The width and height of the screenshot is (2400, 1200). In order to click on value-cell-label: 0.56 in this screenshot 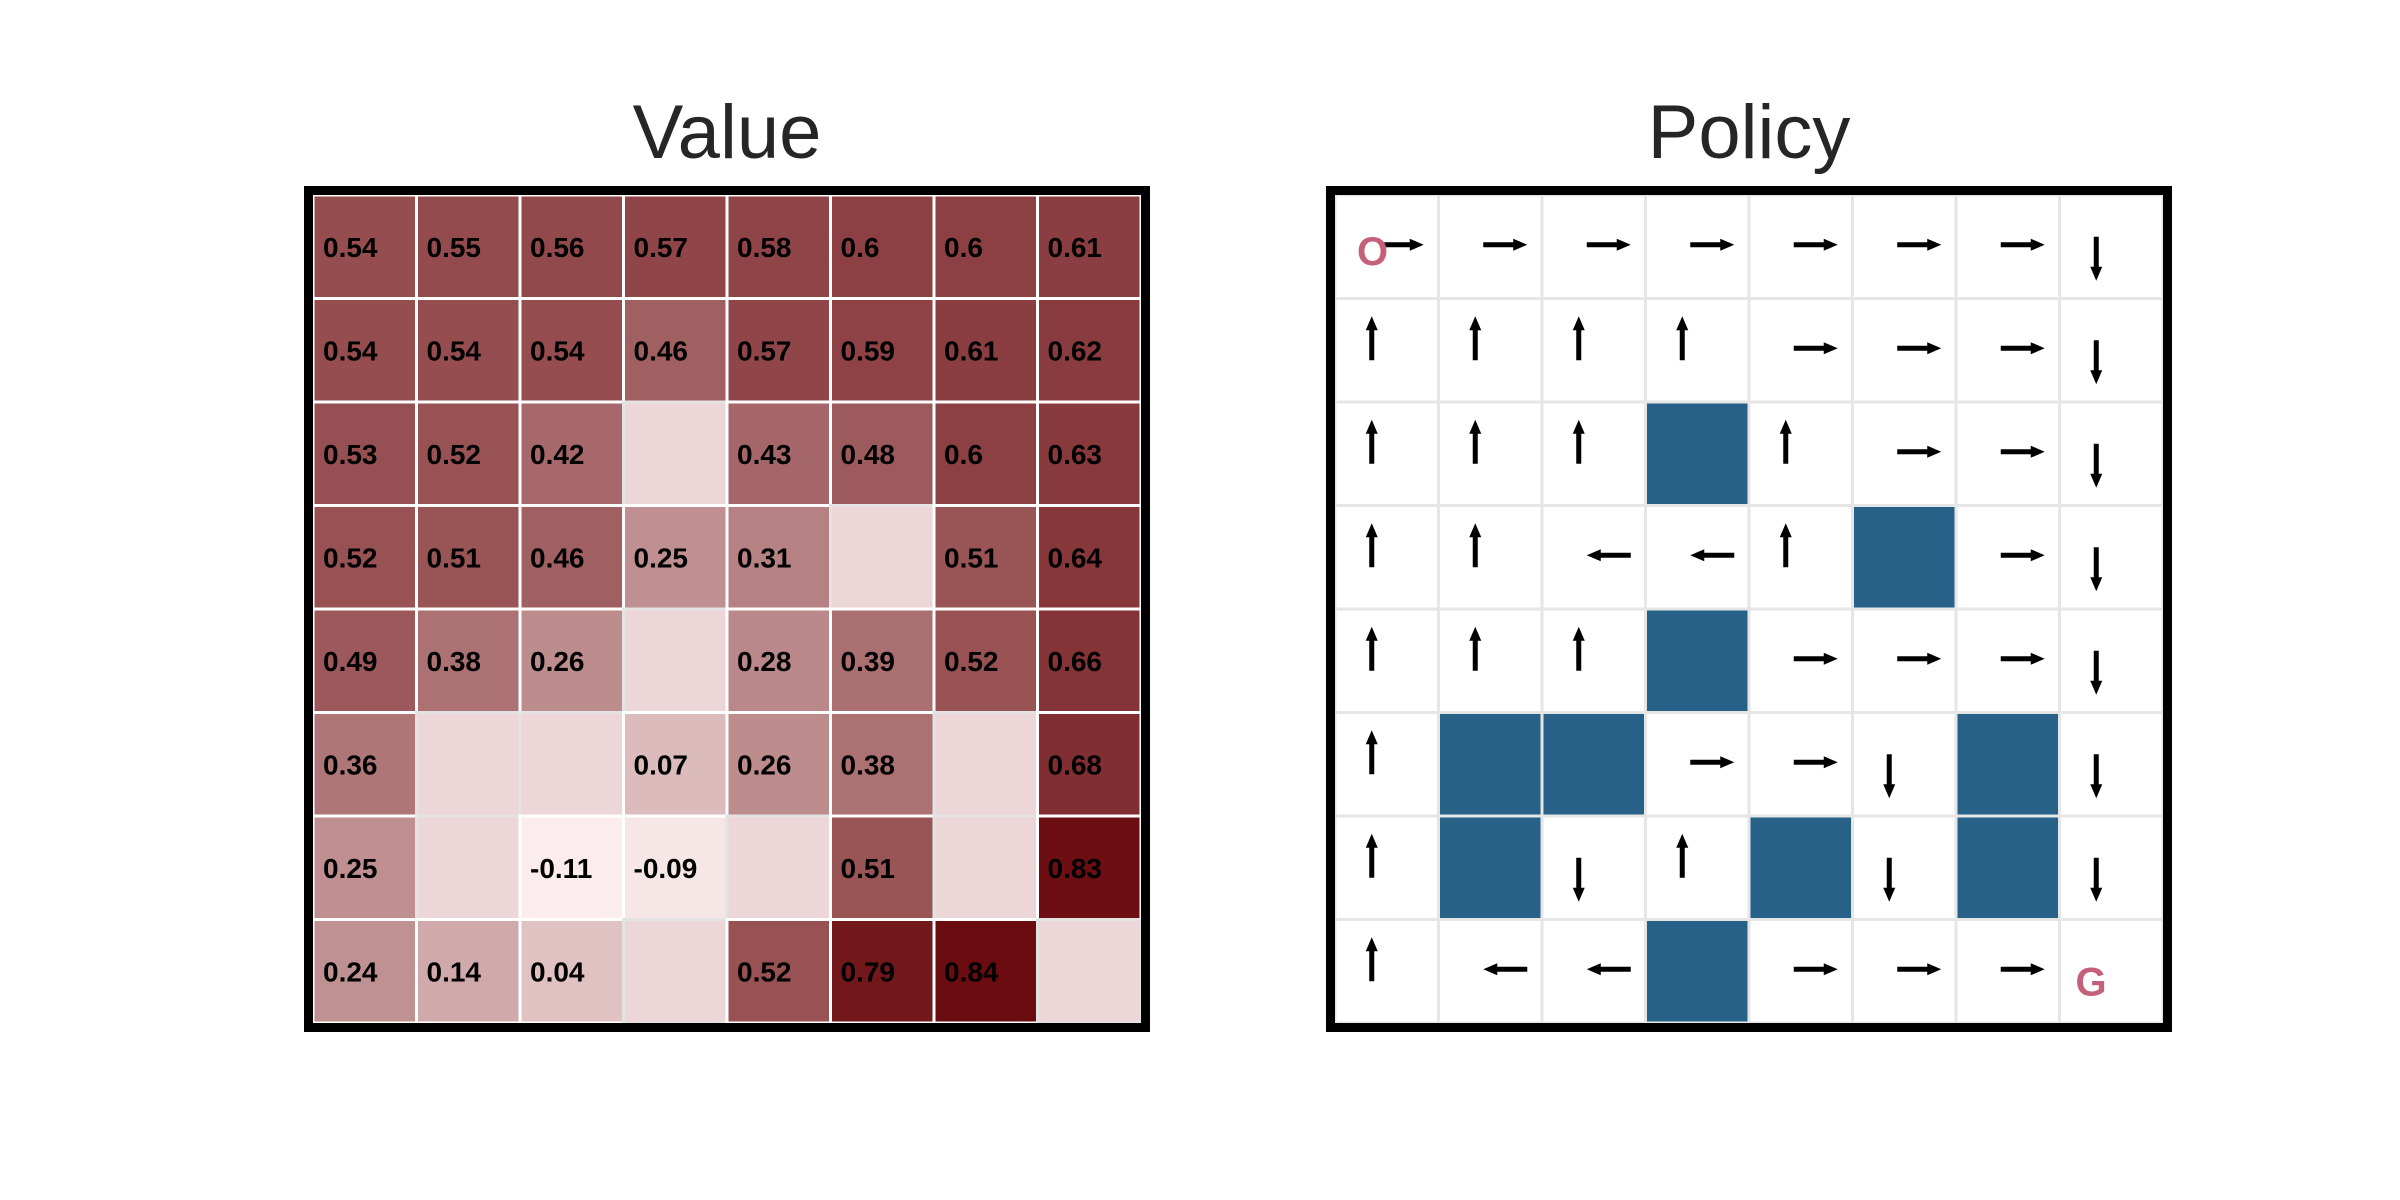, I will do `click(557, 247)`.